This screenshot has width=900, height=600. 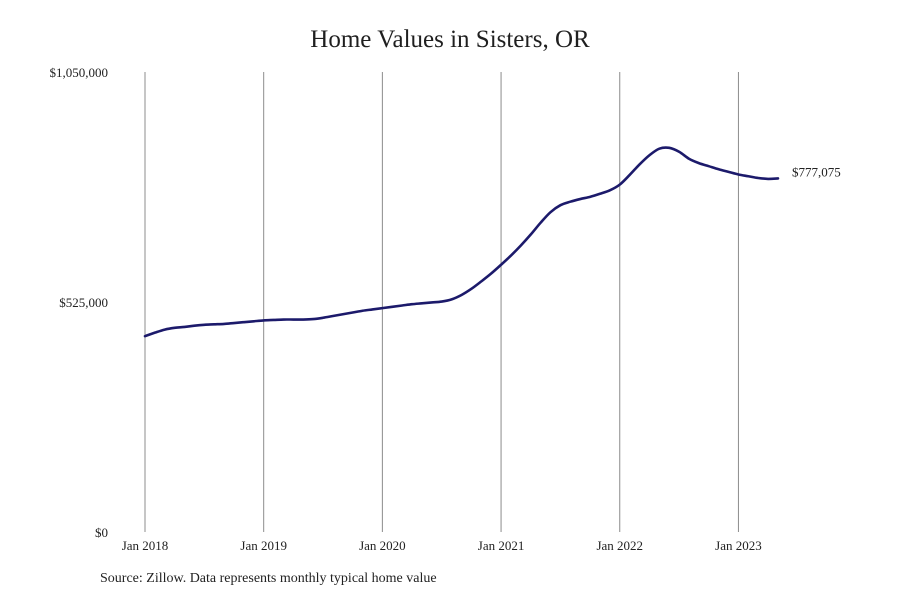 I want to click on x-tick-label: Jan 2022, so click(x=619, y=545).